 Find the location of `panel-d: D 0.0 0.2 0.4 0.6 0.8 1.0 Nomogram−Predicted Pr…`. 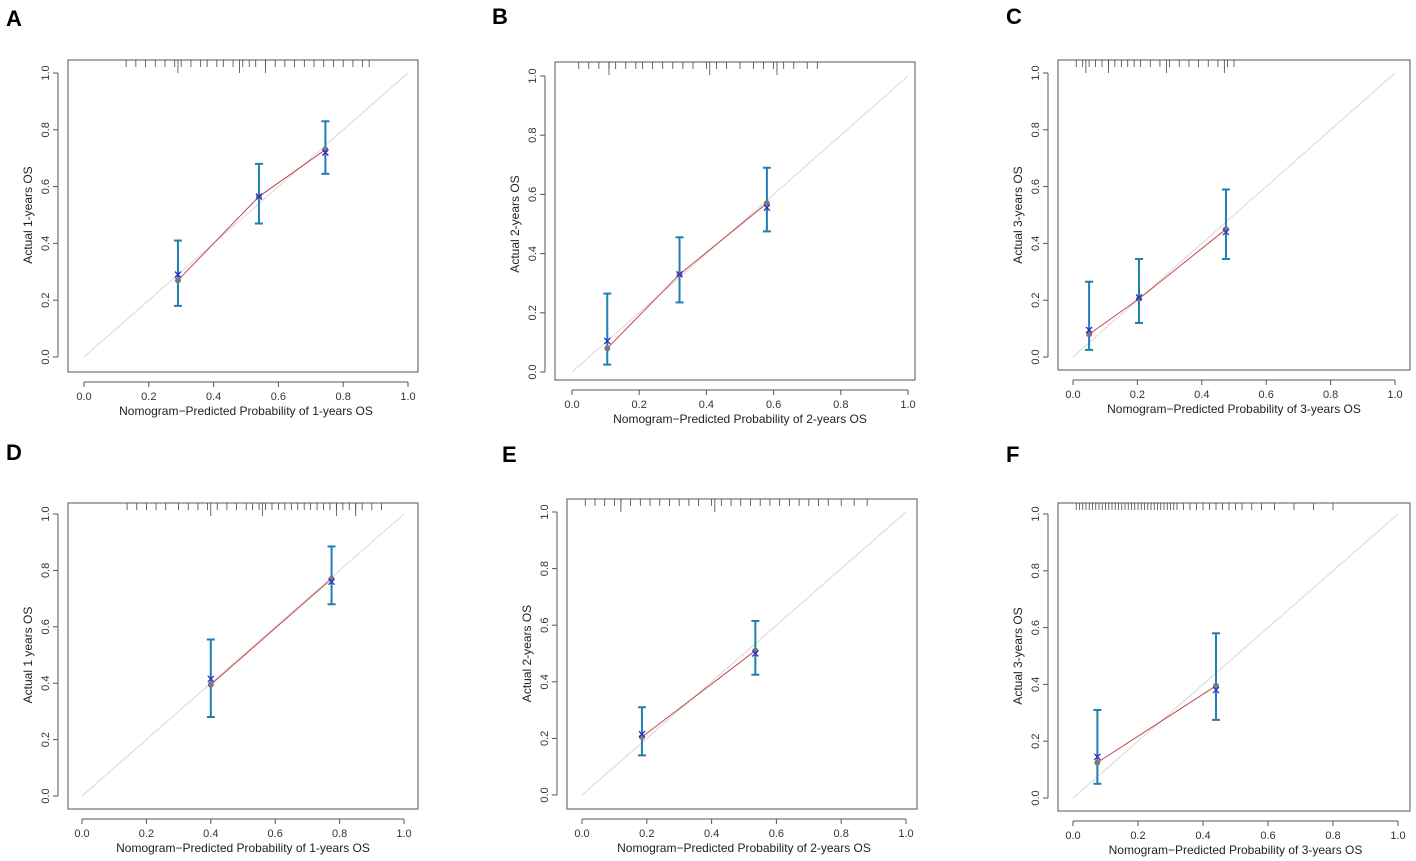

panel-d: D 0.0 0.2 0.4 0.6 0.8 1.0 Nomogram−Predicted Pr… is located at coordinates (212, 647).